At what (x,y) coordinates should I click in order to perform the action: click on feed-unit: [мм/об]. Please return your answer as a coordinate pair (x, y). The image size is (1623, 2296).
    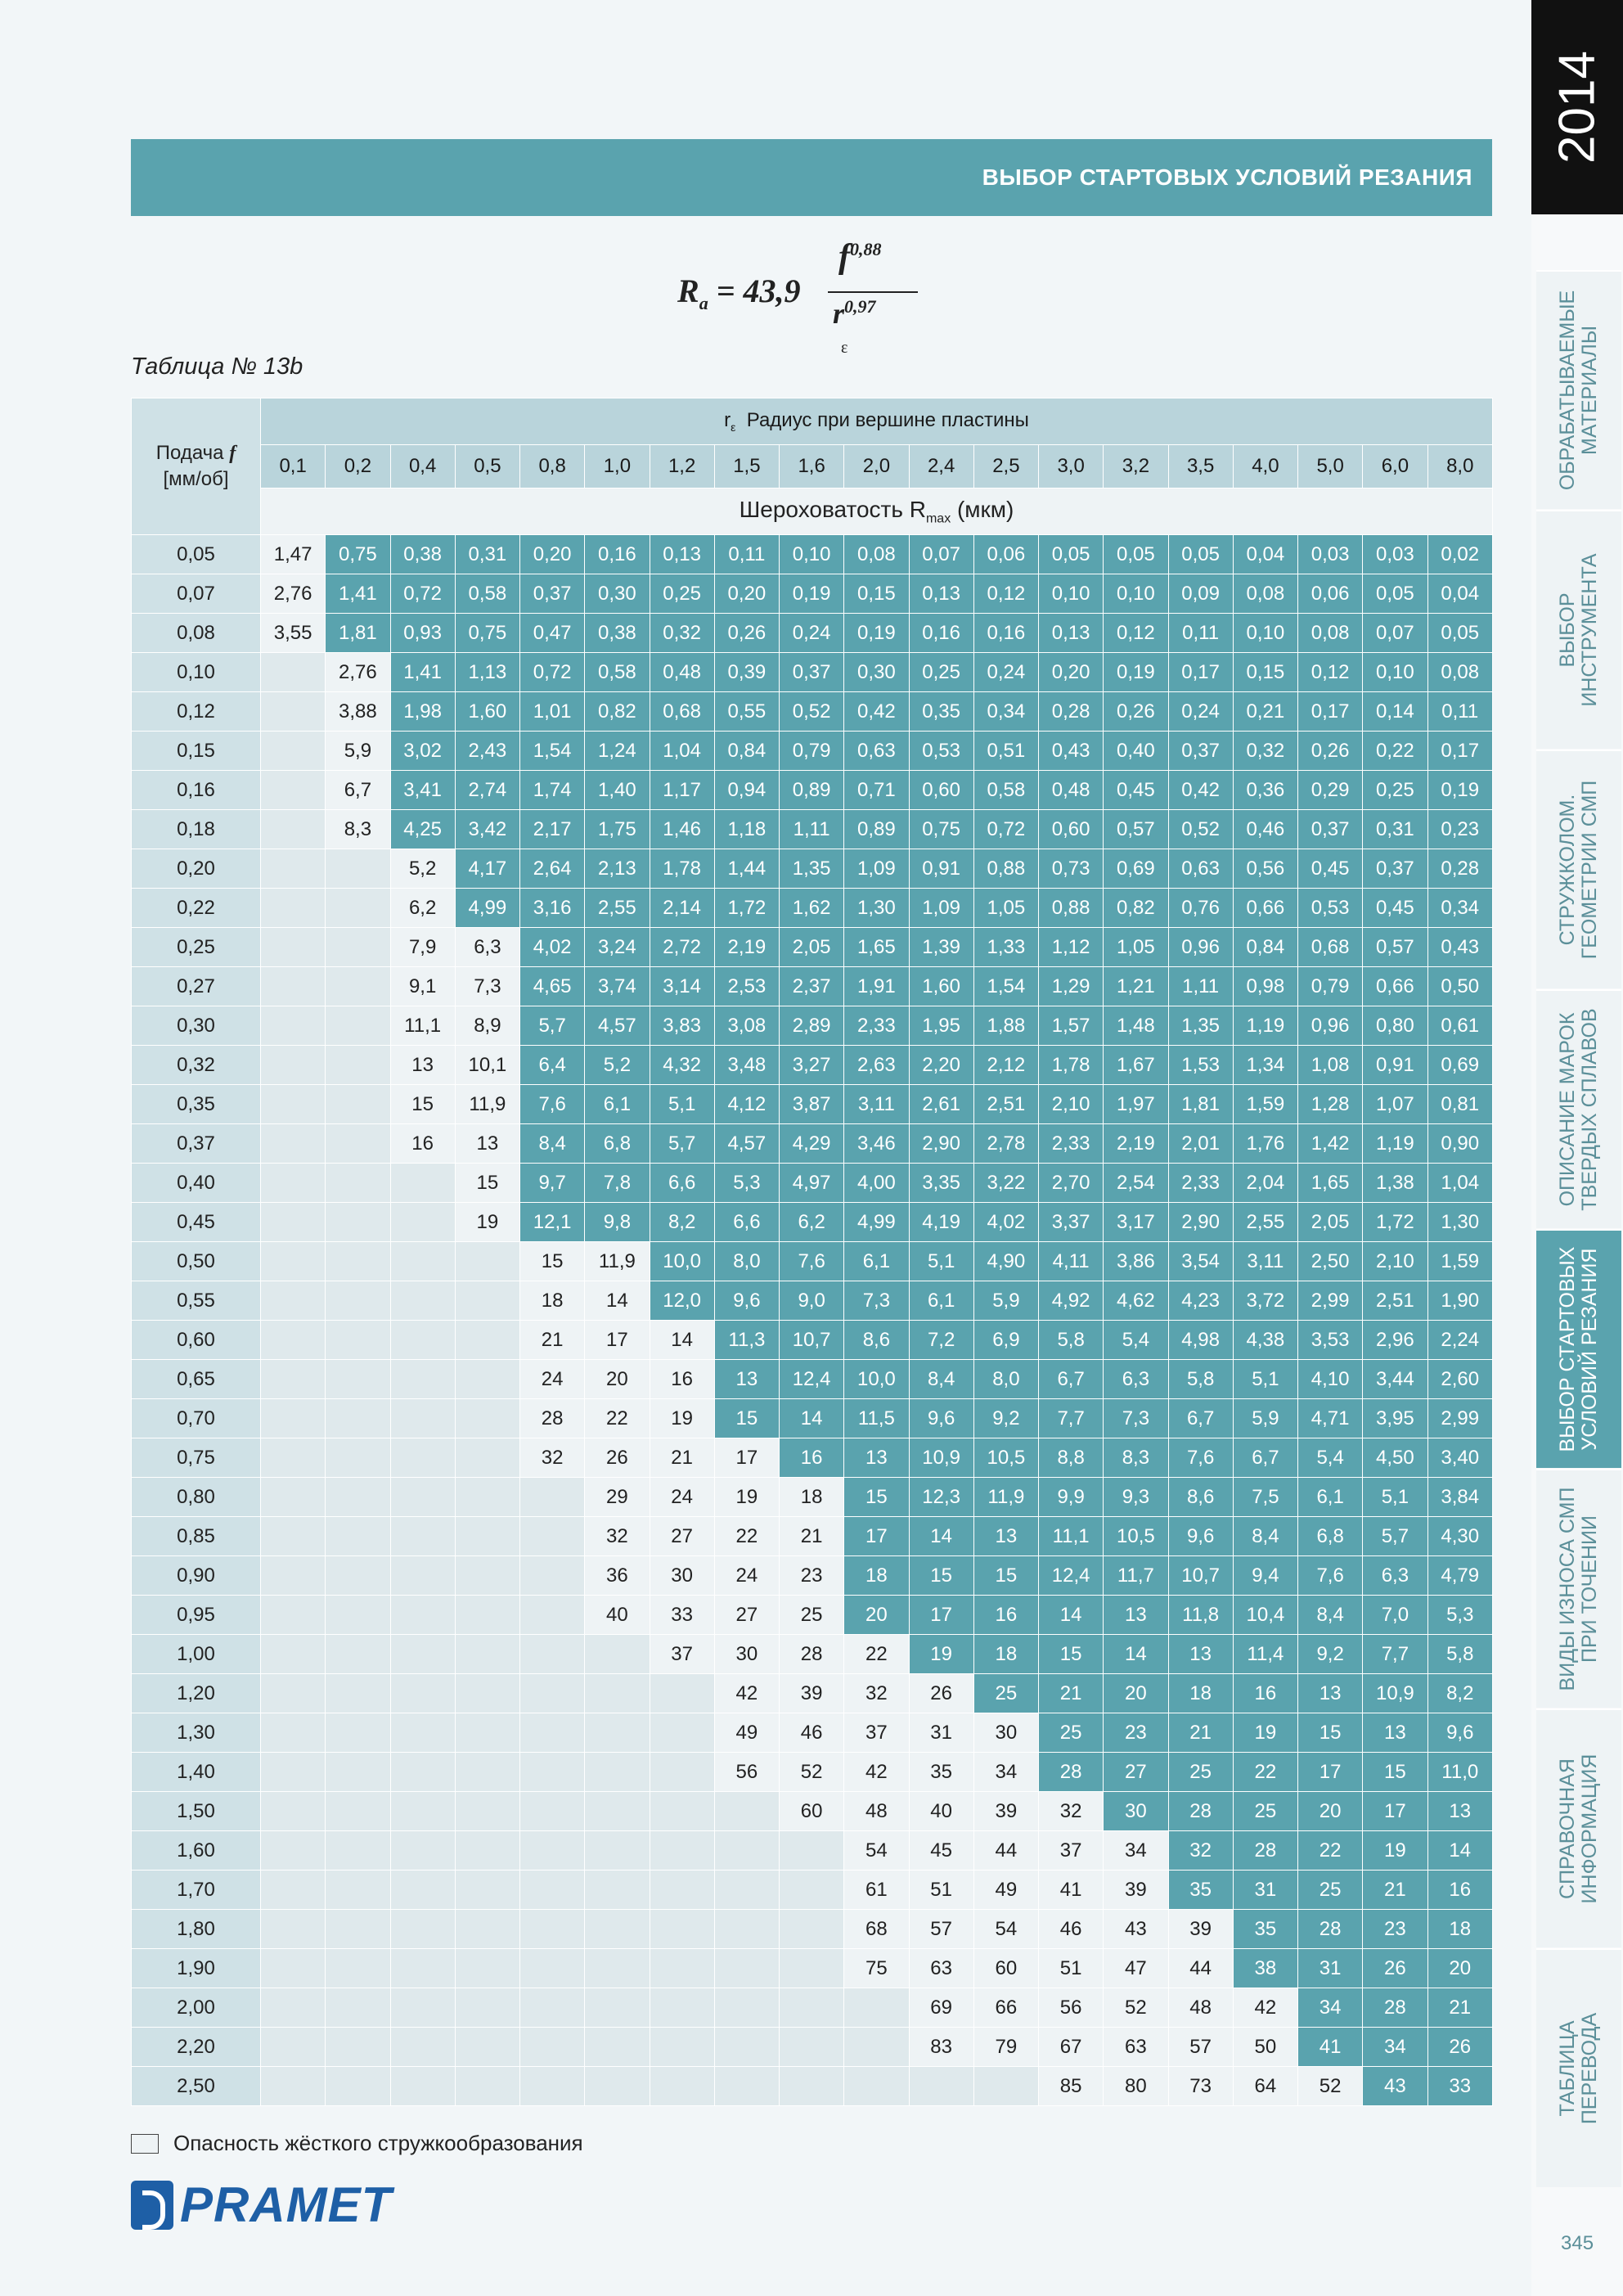
    Looking at the image, I should click on (196, 479).